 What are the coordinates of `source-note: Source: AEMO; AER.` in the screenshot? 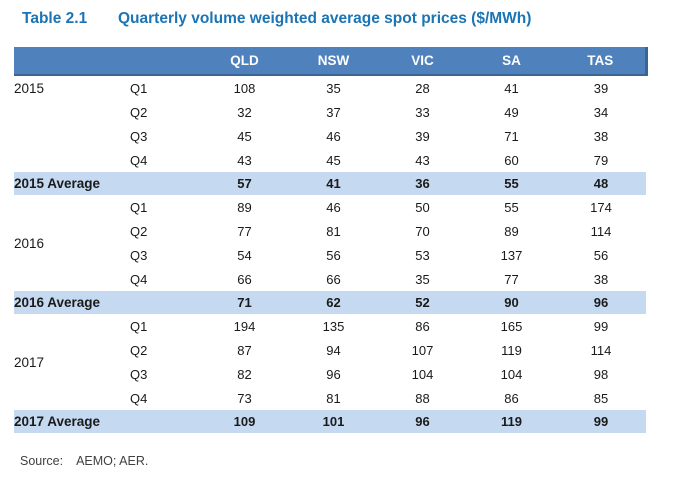 It's located at (360, 461).